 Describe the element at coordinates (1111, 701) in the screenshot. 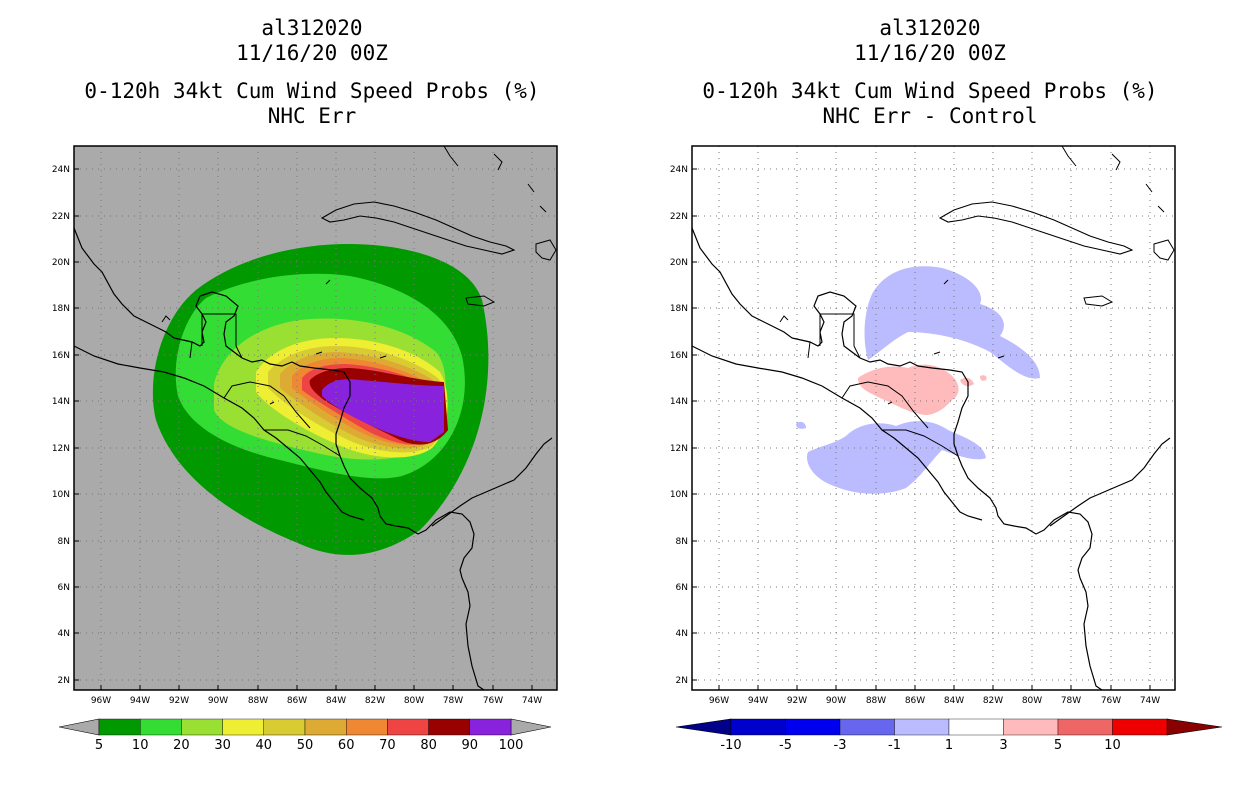

I see `right-lon-label: 76W` at that location.